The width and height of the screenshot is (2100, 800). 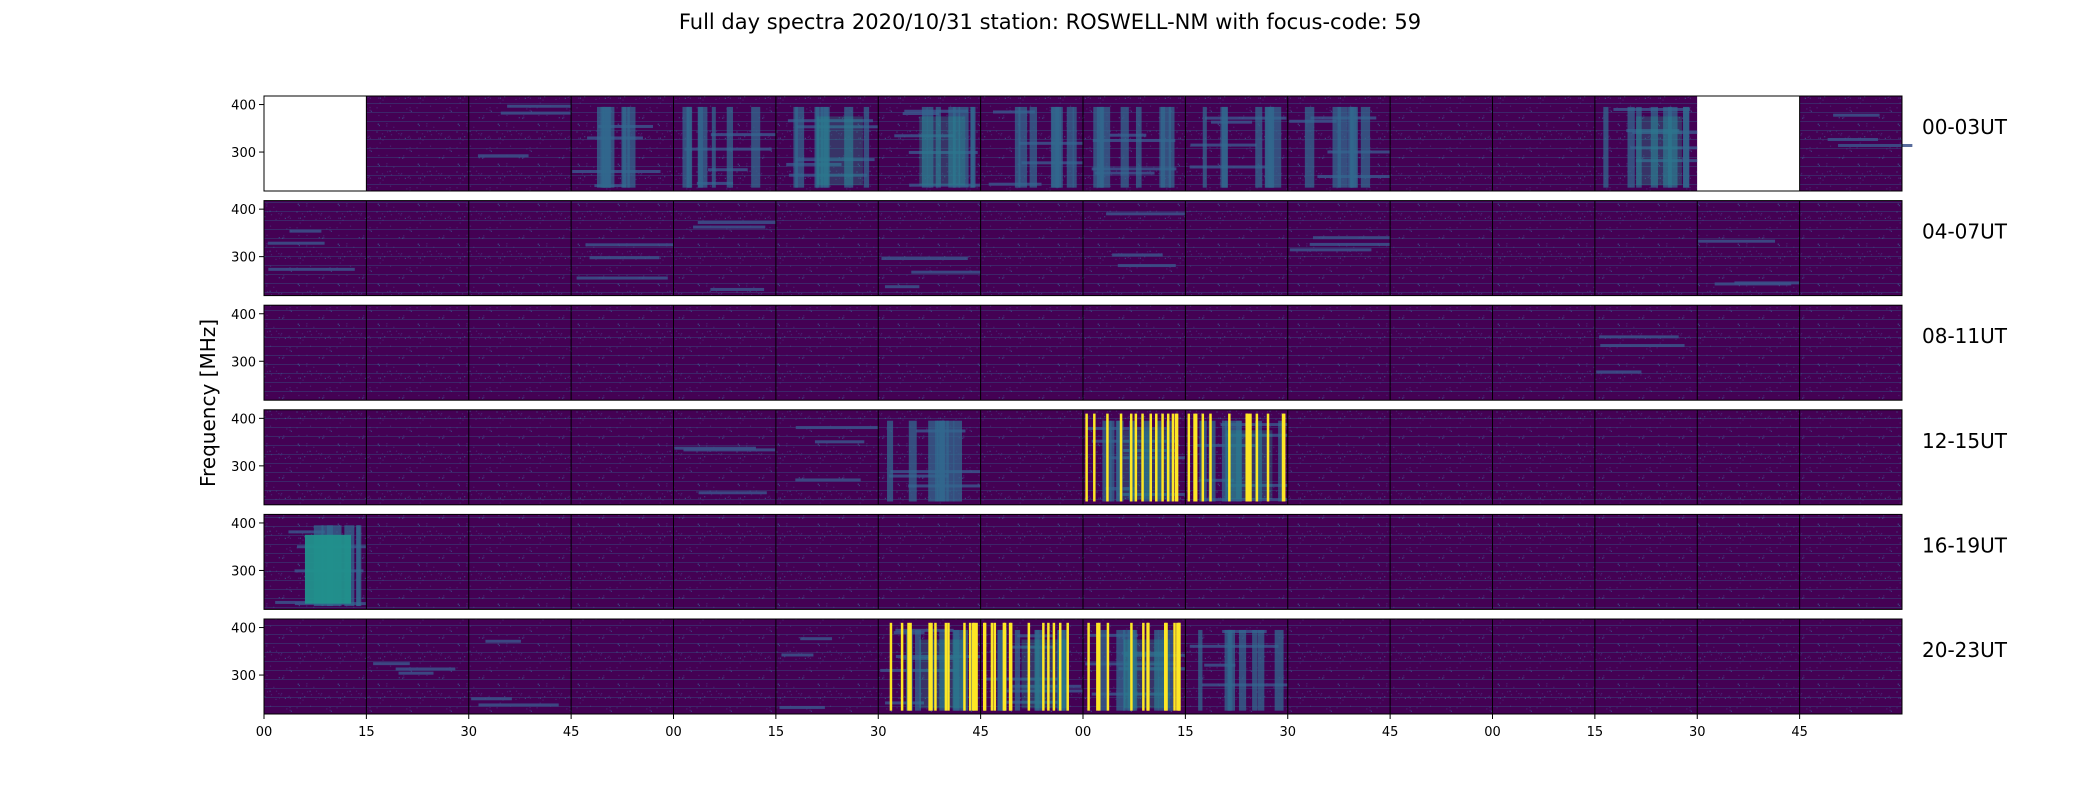 What do you see at coordinates (1119, 248) in the screenshot?
I see `spectra-row-04-07: 300 400 04-07UT` at bounding box center [1119, 248].